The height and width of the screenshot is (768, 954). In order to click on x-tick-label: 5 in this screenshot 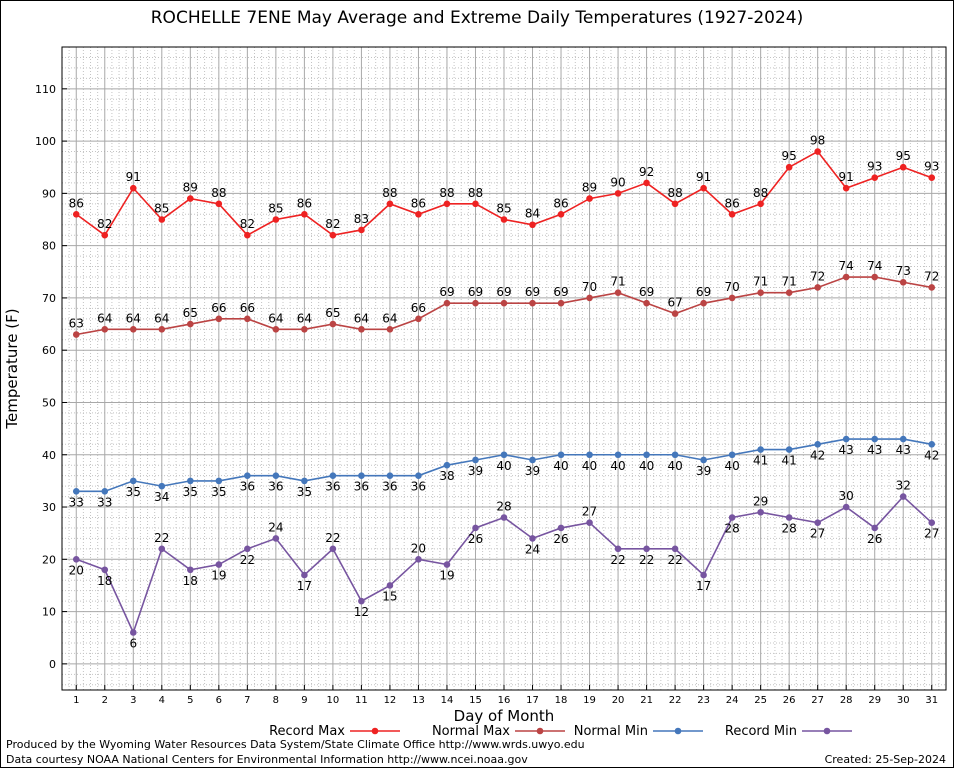, I will do `click(190, 700)`.